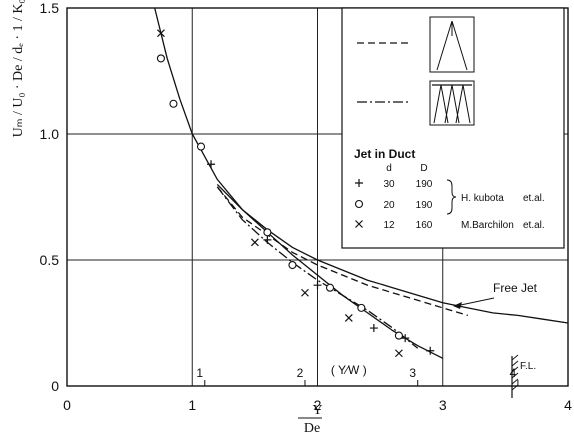 This screenshot has width=574, height=439. What do you see at coordinates (18, 68) in the screenshot?
I see `y-axis-label: Uₘ / U₀ · De / dₑ · 1 / K₀` at bounding box center [18, 68].